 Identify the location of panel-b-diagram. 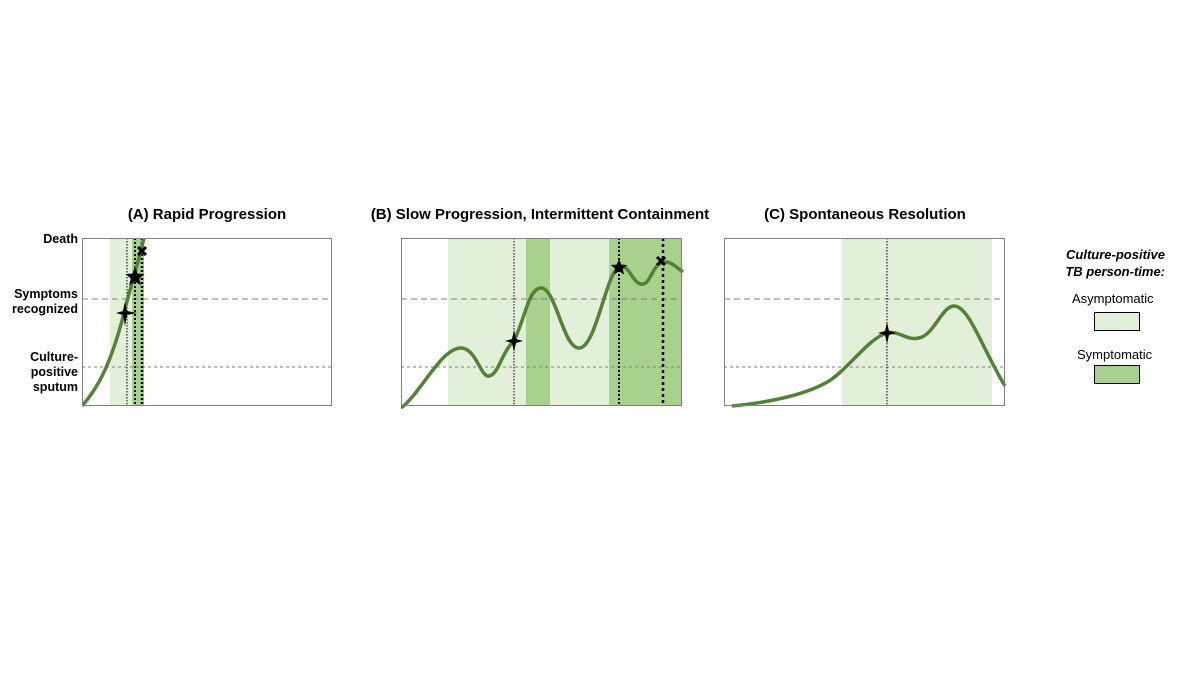
(543, 324).